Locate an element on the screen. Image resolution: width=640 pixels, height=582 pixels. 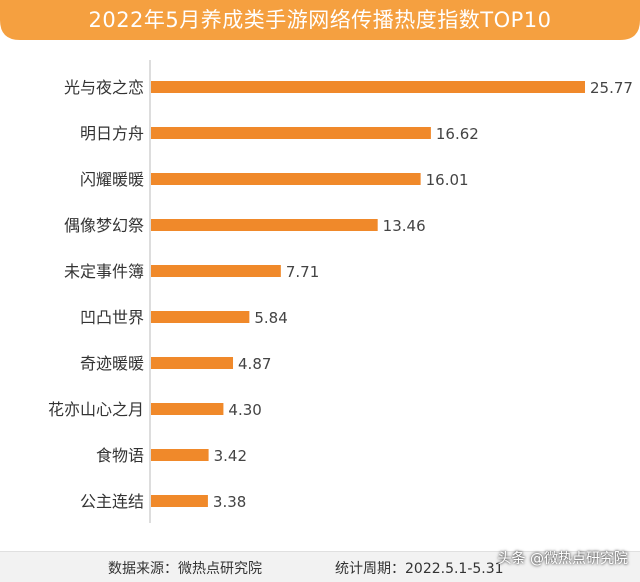
category-label: 明日方舟 is located at coordinates (112, 133).